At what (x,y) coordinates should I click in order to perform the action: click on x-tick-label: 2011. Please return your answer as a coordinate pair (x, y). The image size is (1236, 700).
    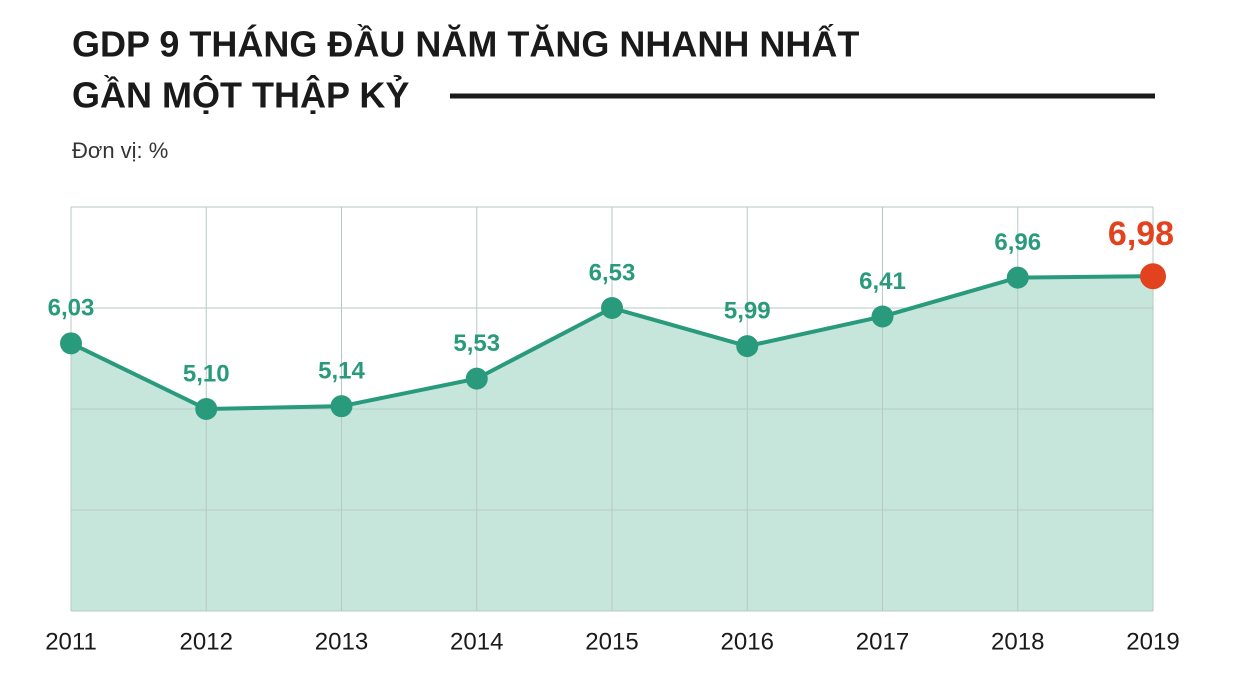
    Looking at the image, I should click on (71, 641).